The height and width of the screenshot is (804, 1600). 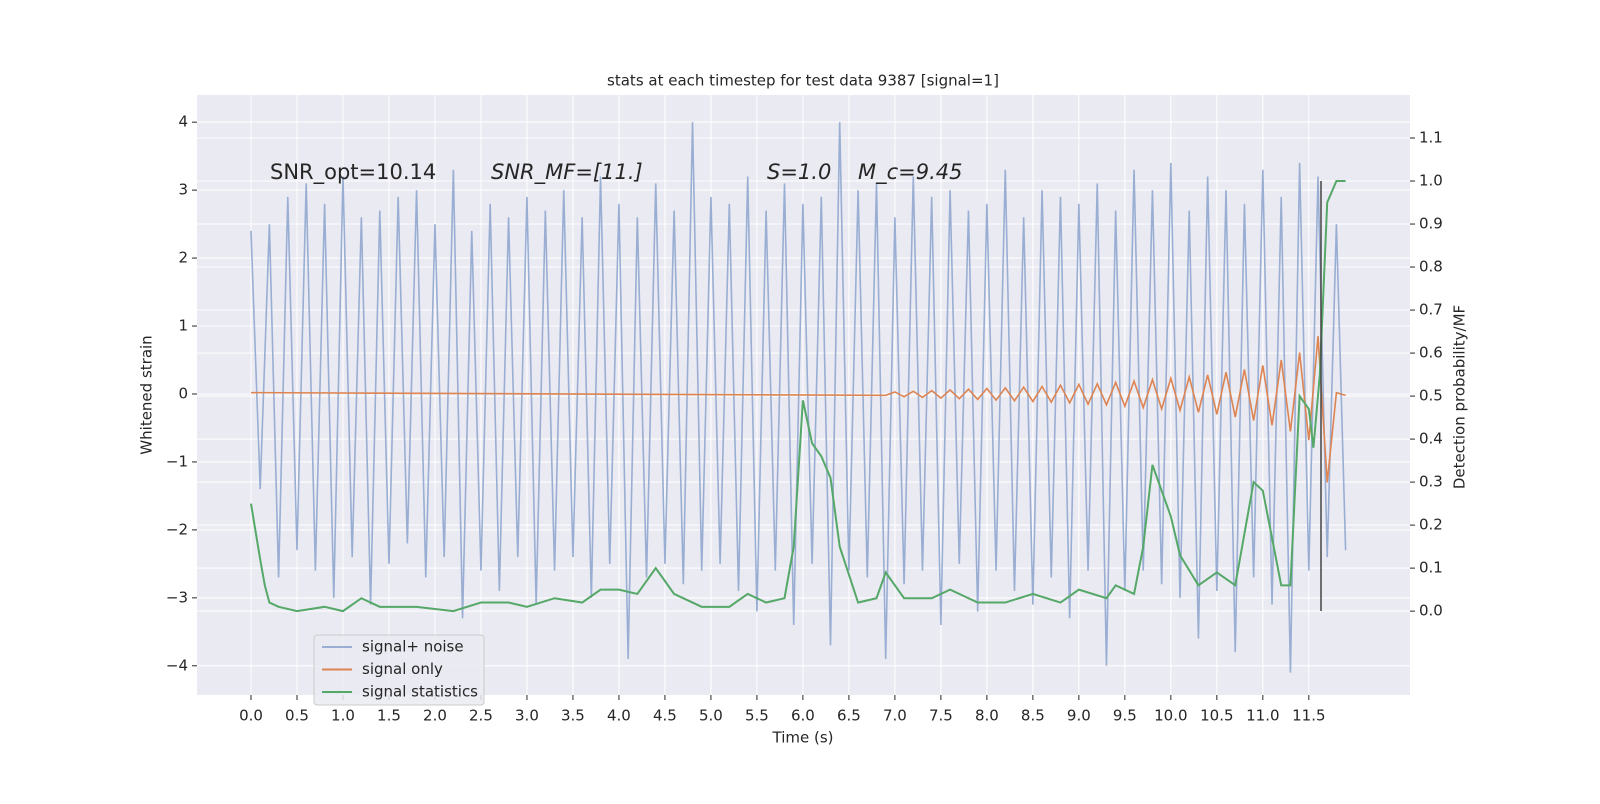 What do you see at coordinates (799, 172) in the screenshot?
I see `annotation: S=1.0` at bounding box center [799, 172].